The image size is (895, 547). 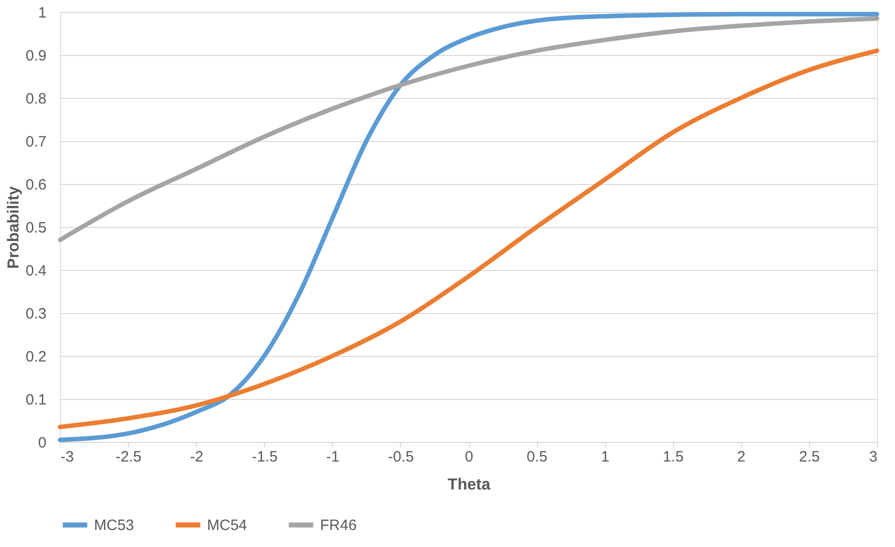 What do you see at coordinates (809, 457) in the screenshot?
I see `x-tick-label: 2.5` at bounding box center [809, 457].